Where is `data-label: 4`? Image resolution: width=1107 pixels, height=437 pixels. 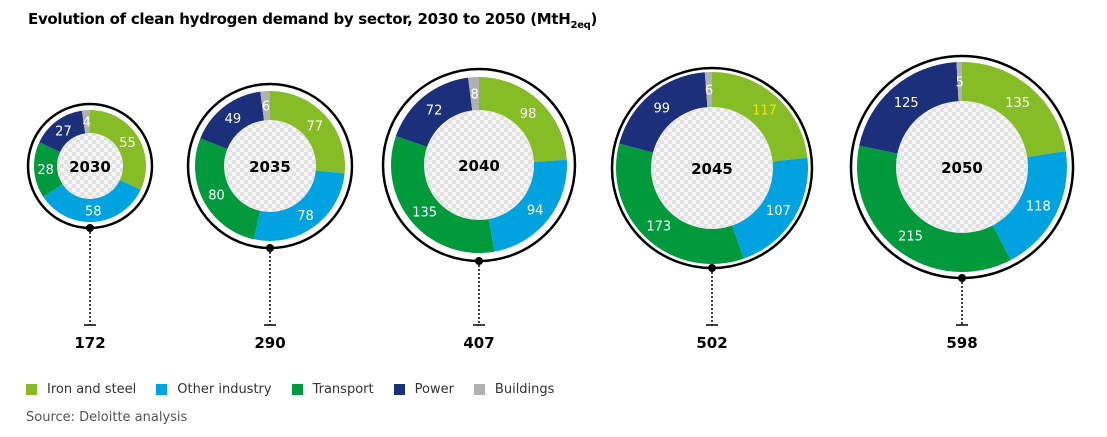 data-label: 4 is located at coordinates (87, 123).